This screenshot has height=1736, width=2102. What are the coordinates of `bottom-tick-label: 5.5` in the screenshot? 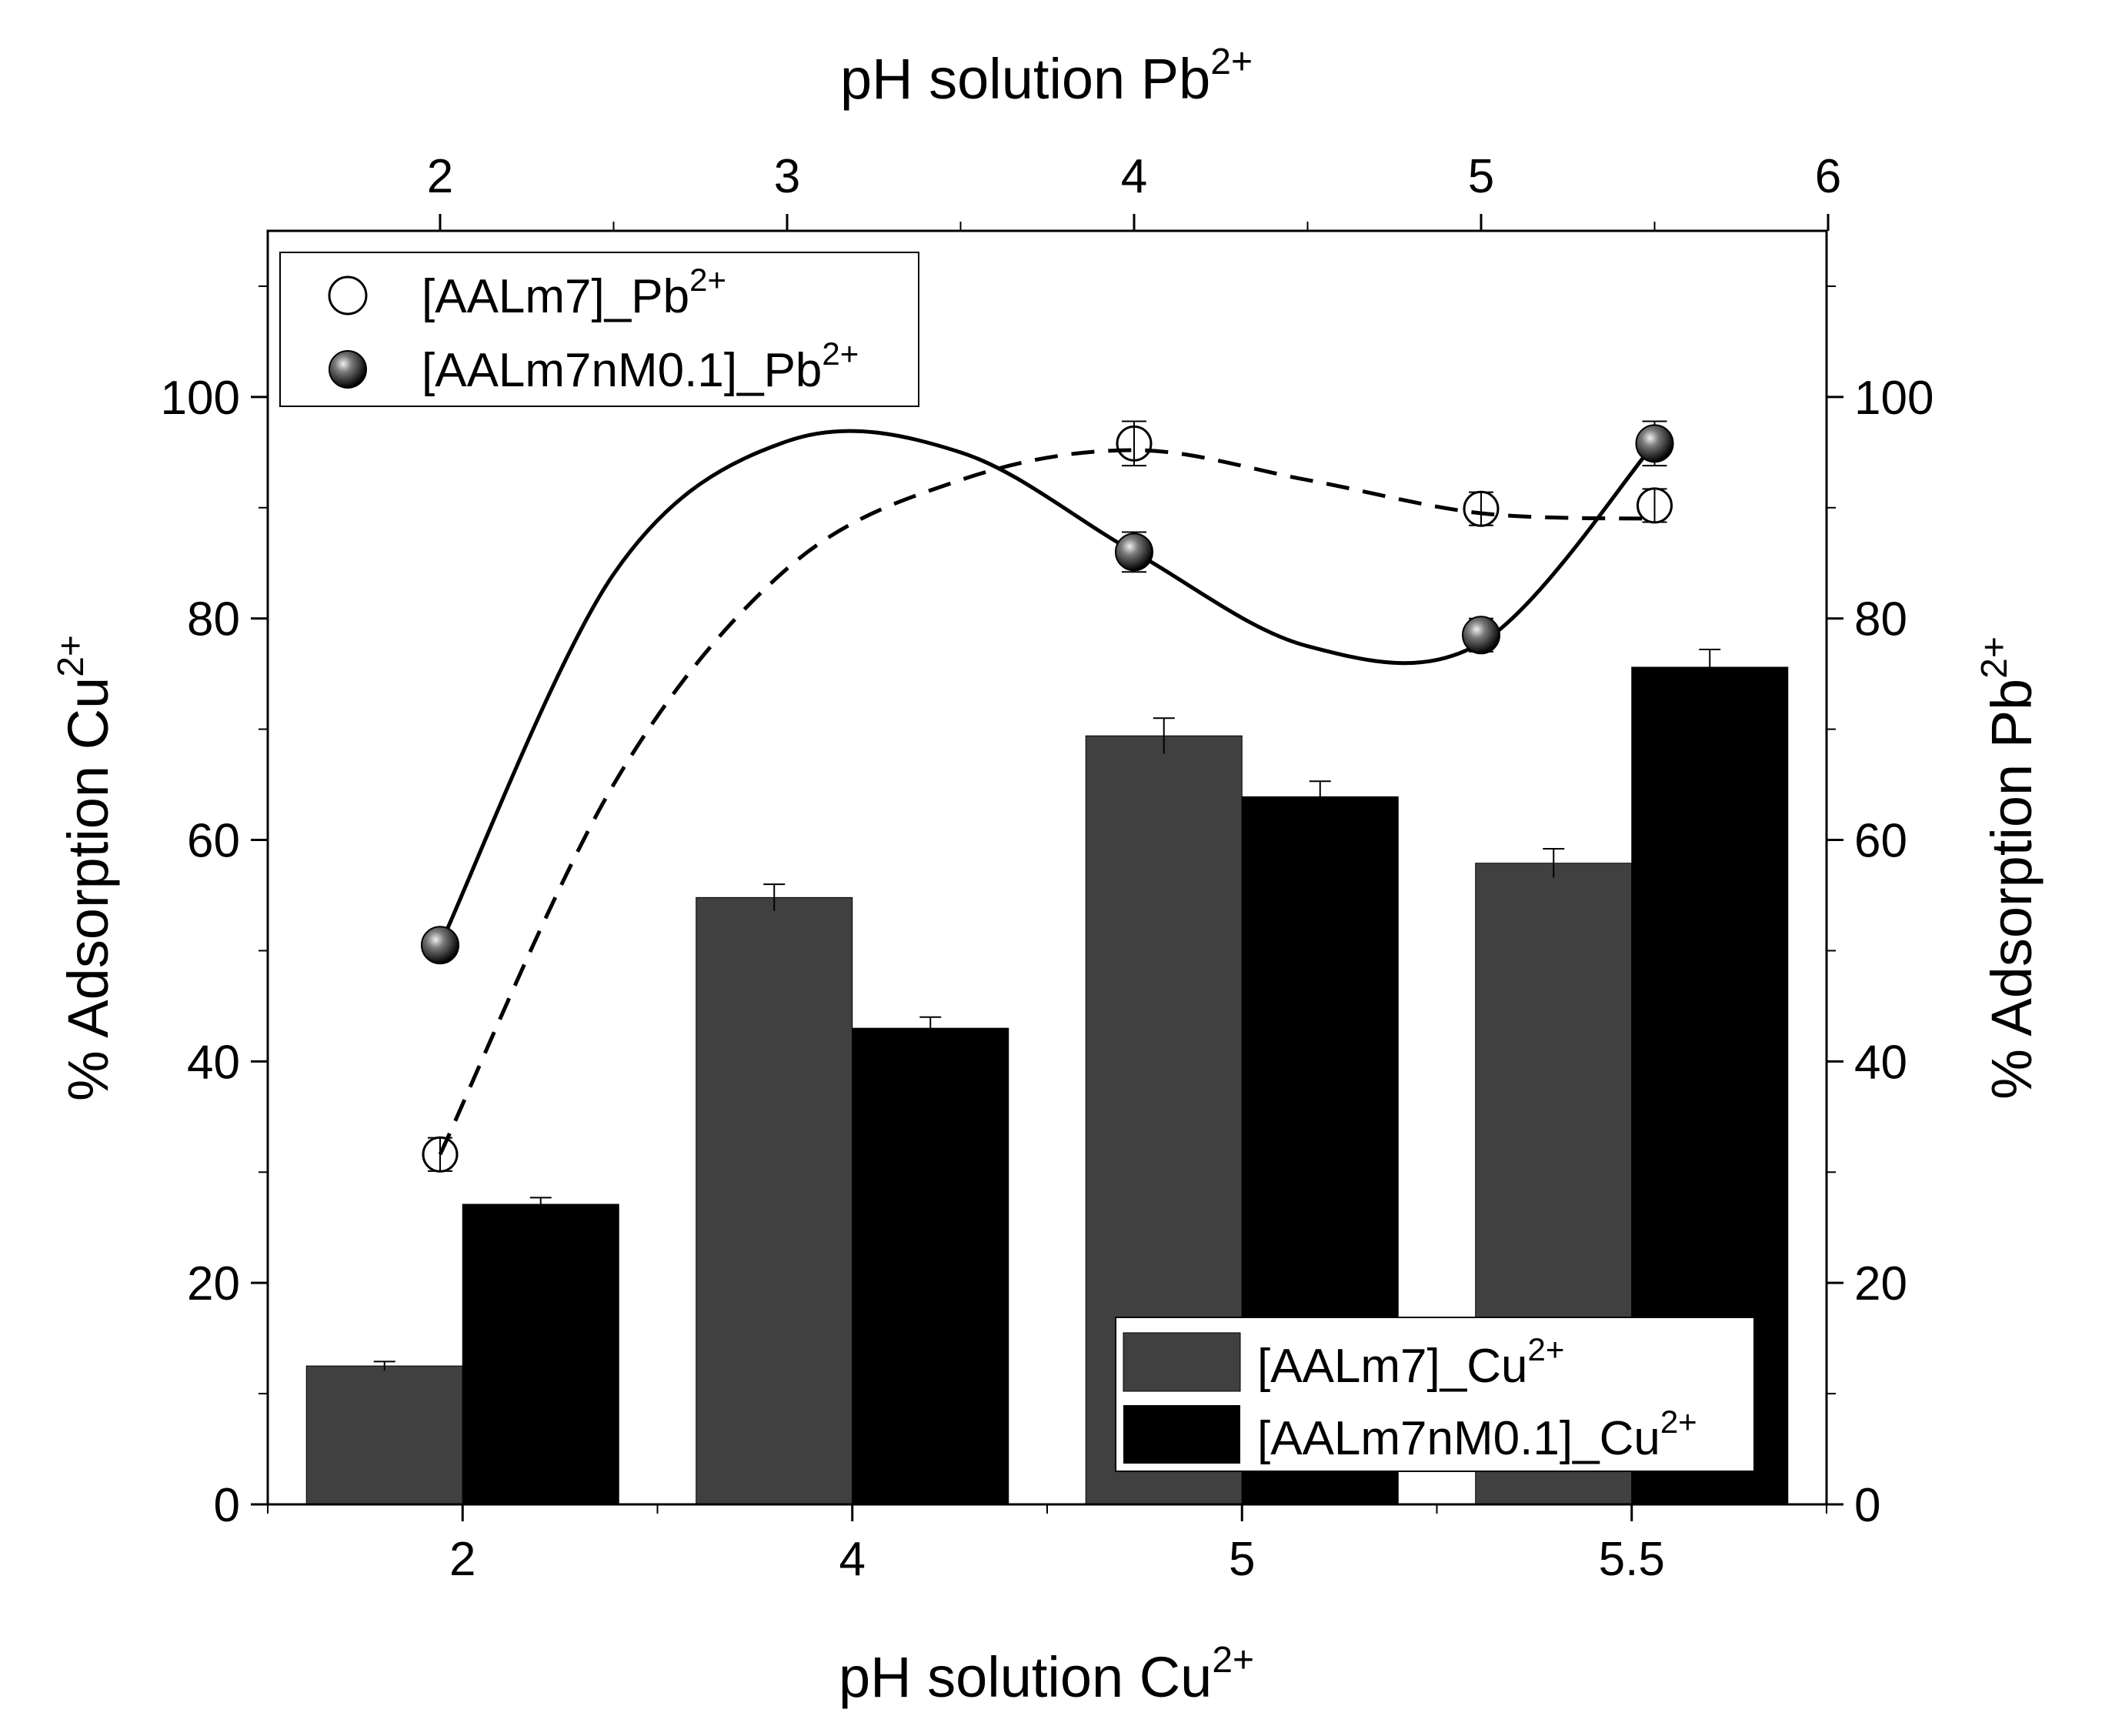 It's located at (1632, 1559).